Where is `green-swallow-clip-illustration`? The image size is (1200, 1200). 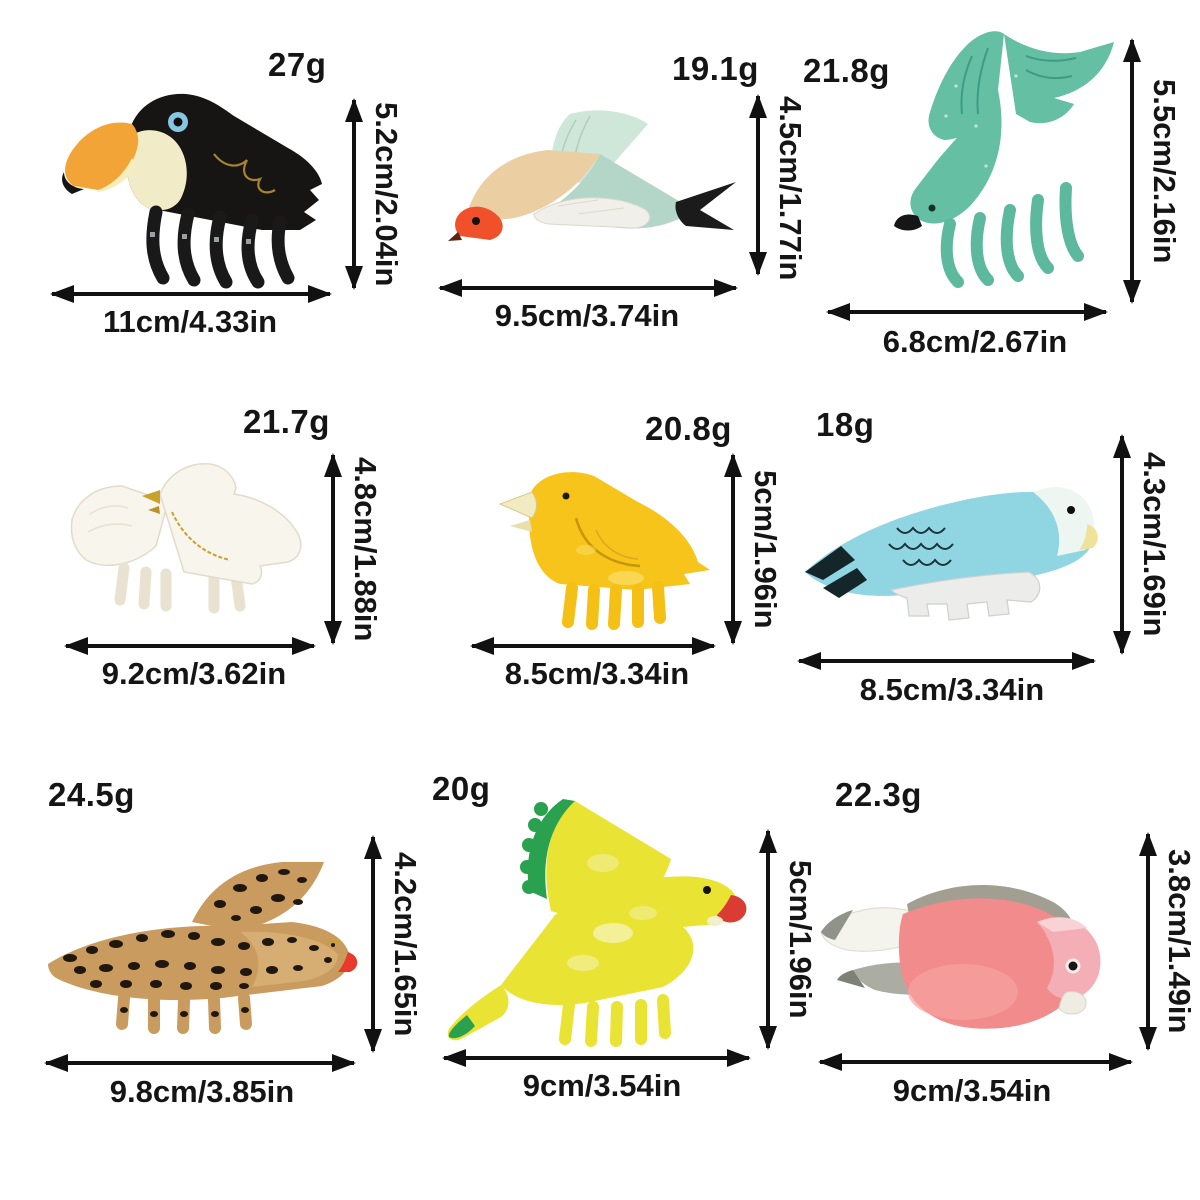 green-swallow-clip-illustration is located at coordinates (1004, 159).